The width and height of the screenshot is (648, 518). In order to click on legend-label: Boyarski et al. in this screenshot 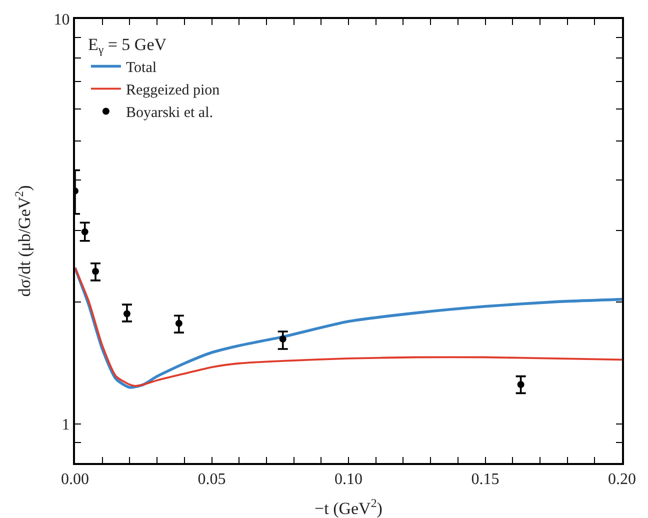, I will do `click(170, 113)`.